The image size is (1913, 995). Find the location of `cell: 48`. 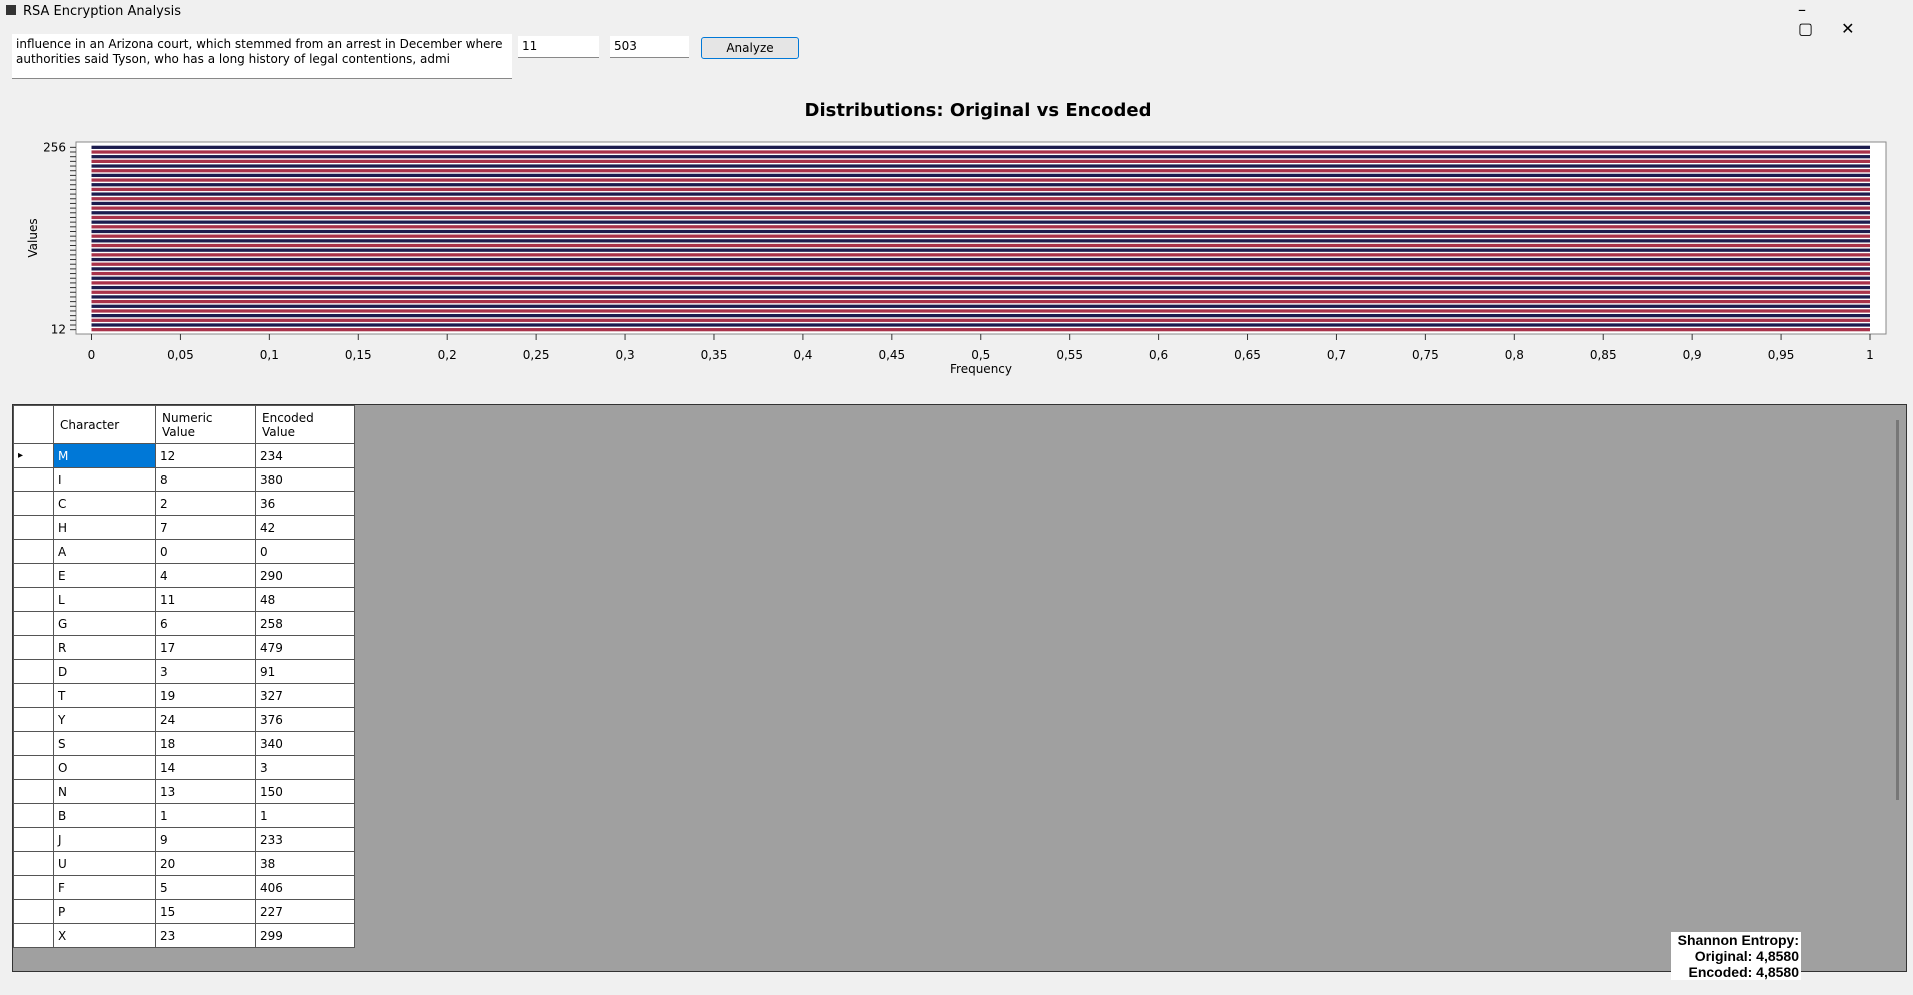

cell: 48 is located at coordinates (305, 599).